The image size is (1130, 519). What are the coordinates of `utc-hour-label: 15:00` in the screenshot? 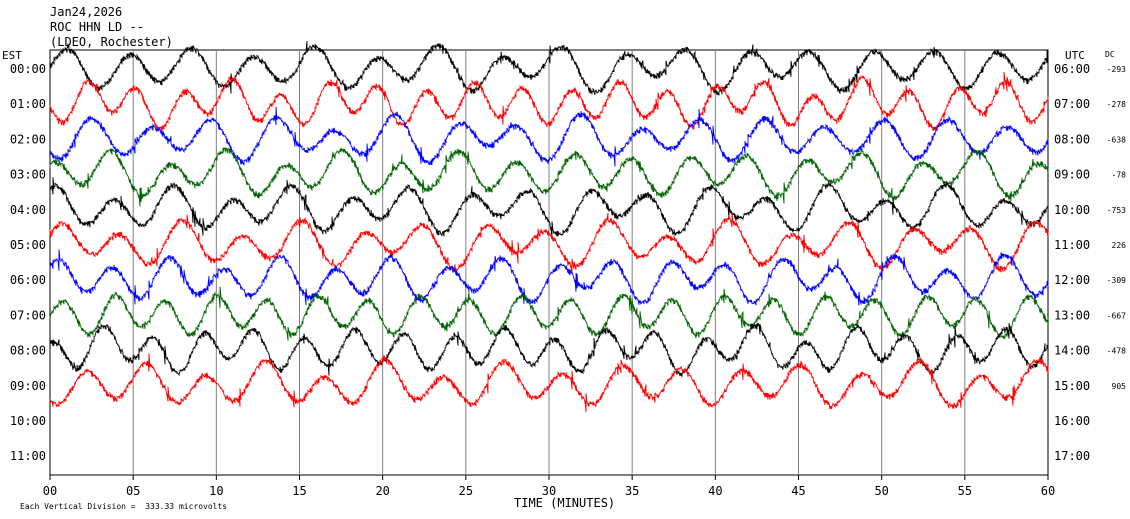 It's located at (1072, 386).